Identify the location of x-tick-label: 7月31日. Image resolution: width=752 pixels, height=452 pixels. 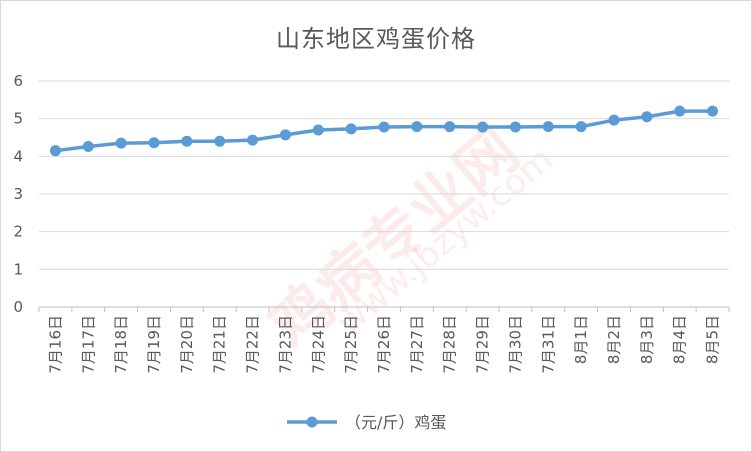
(548, 344).